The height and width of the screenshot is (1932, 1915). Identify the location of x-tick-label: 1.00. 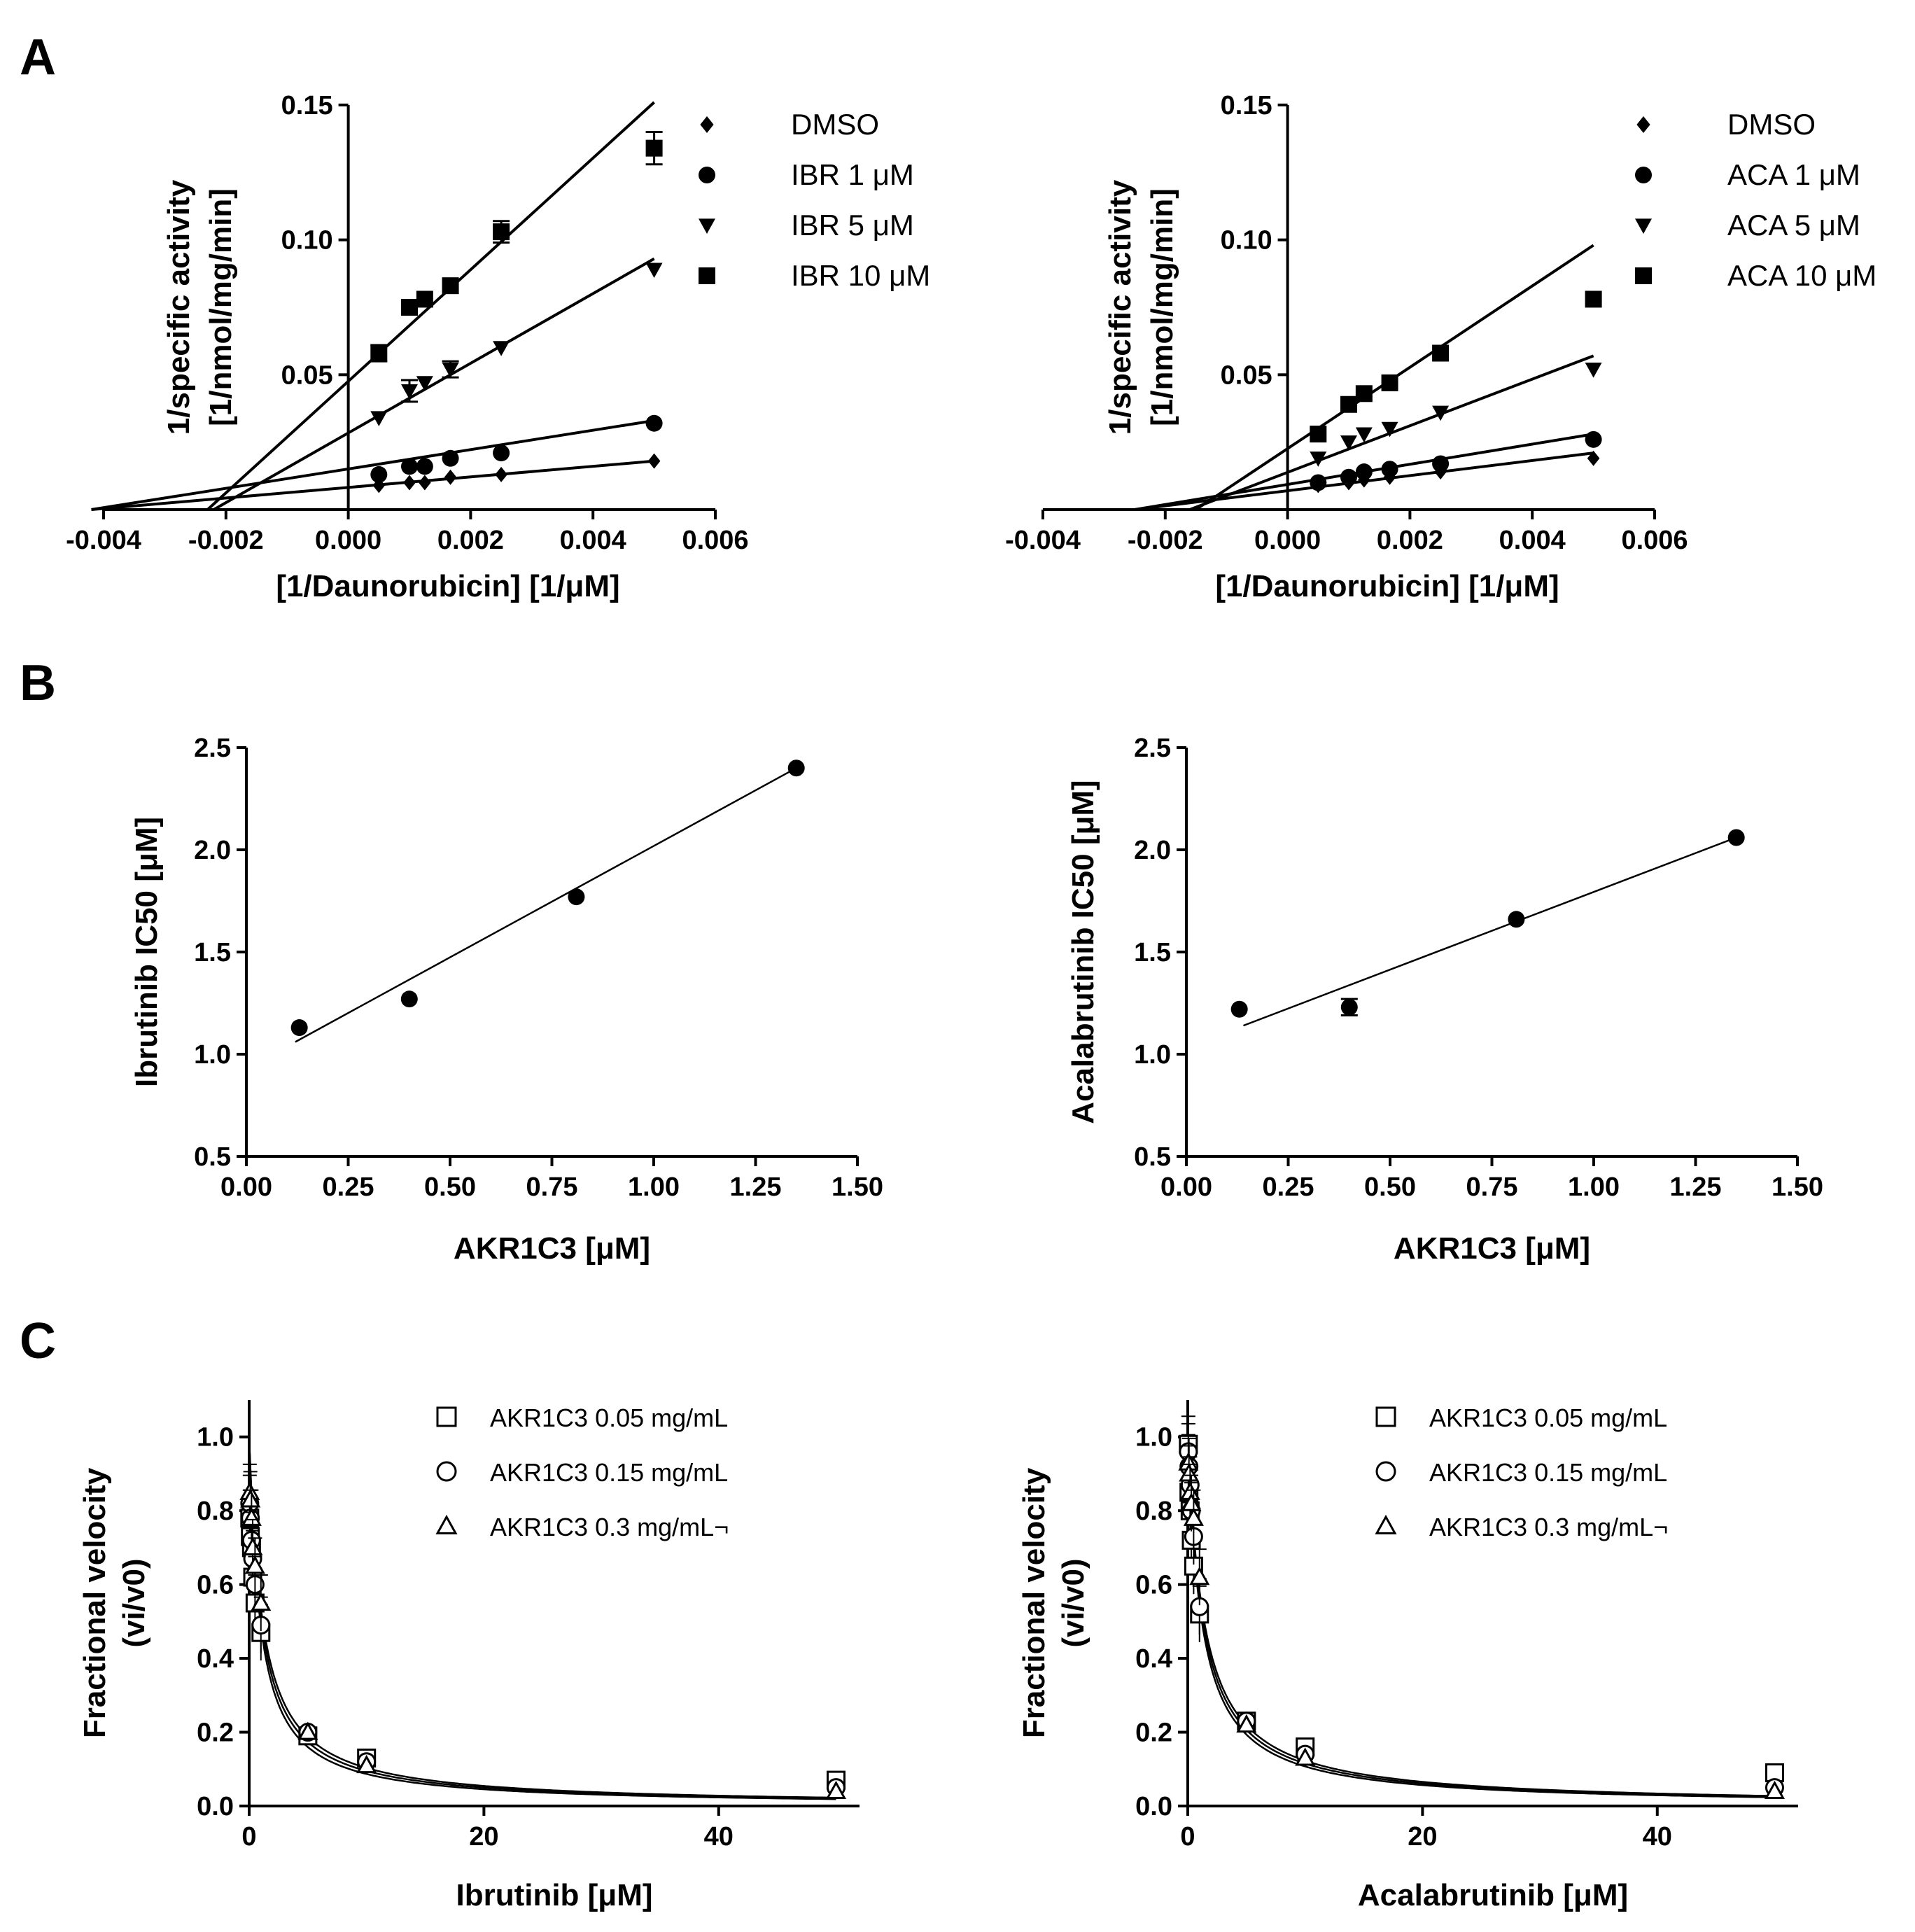
(654, 1187).